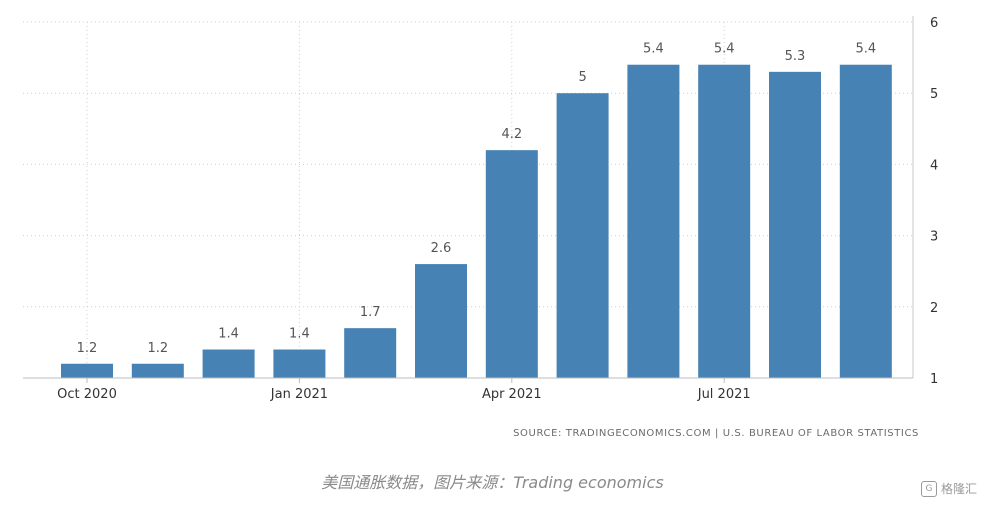 The width and height of the screenshot is (985, 507). Describe the element at coordinates (370, 312) in the screenshot. I see `bar-value-label: 1.7` at that location.